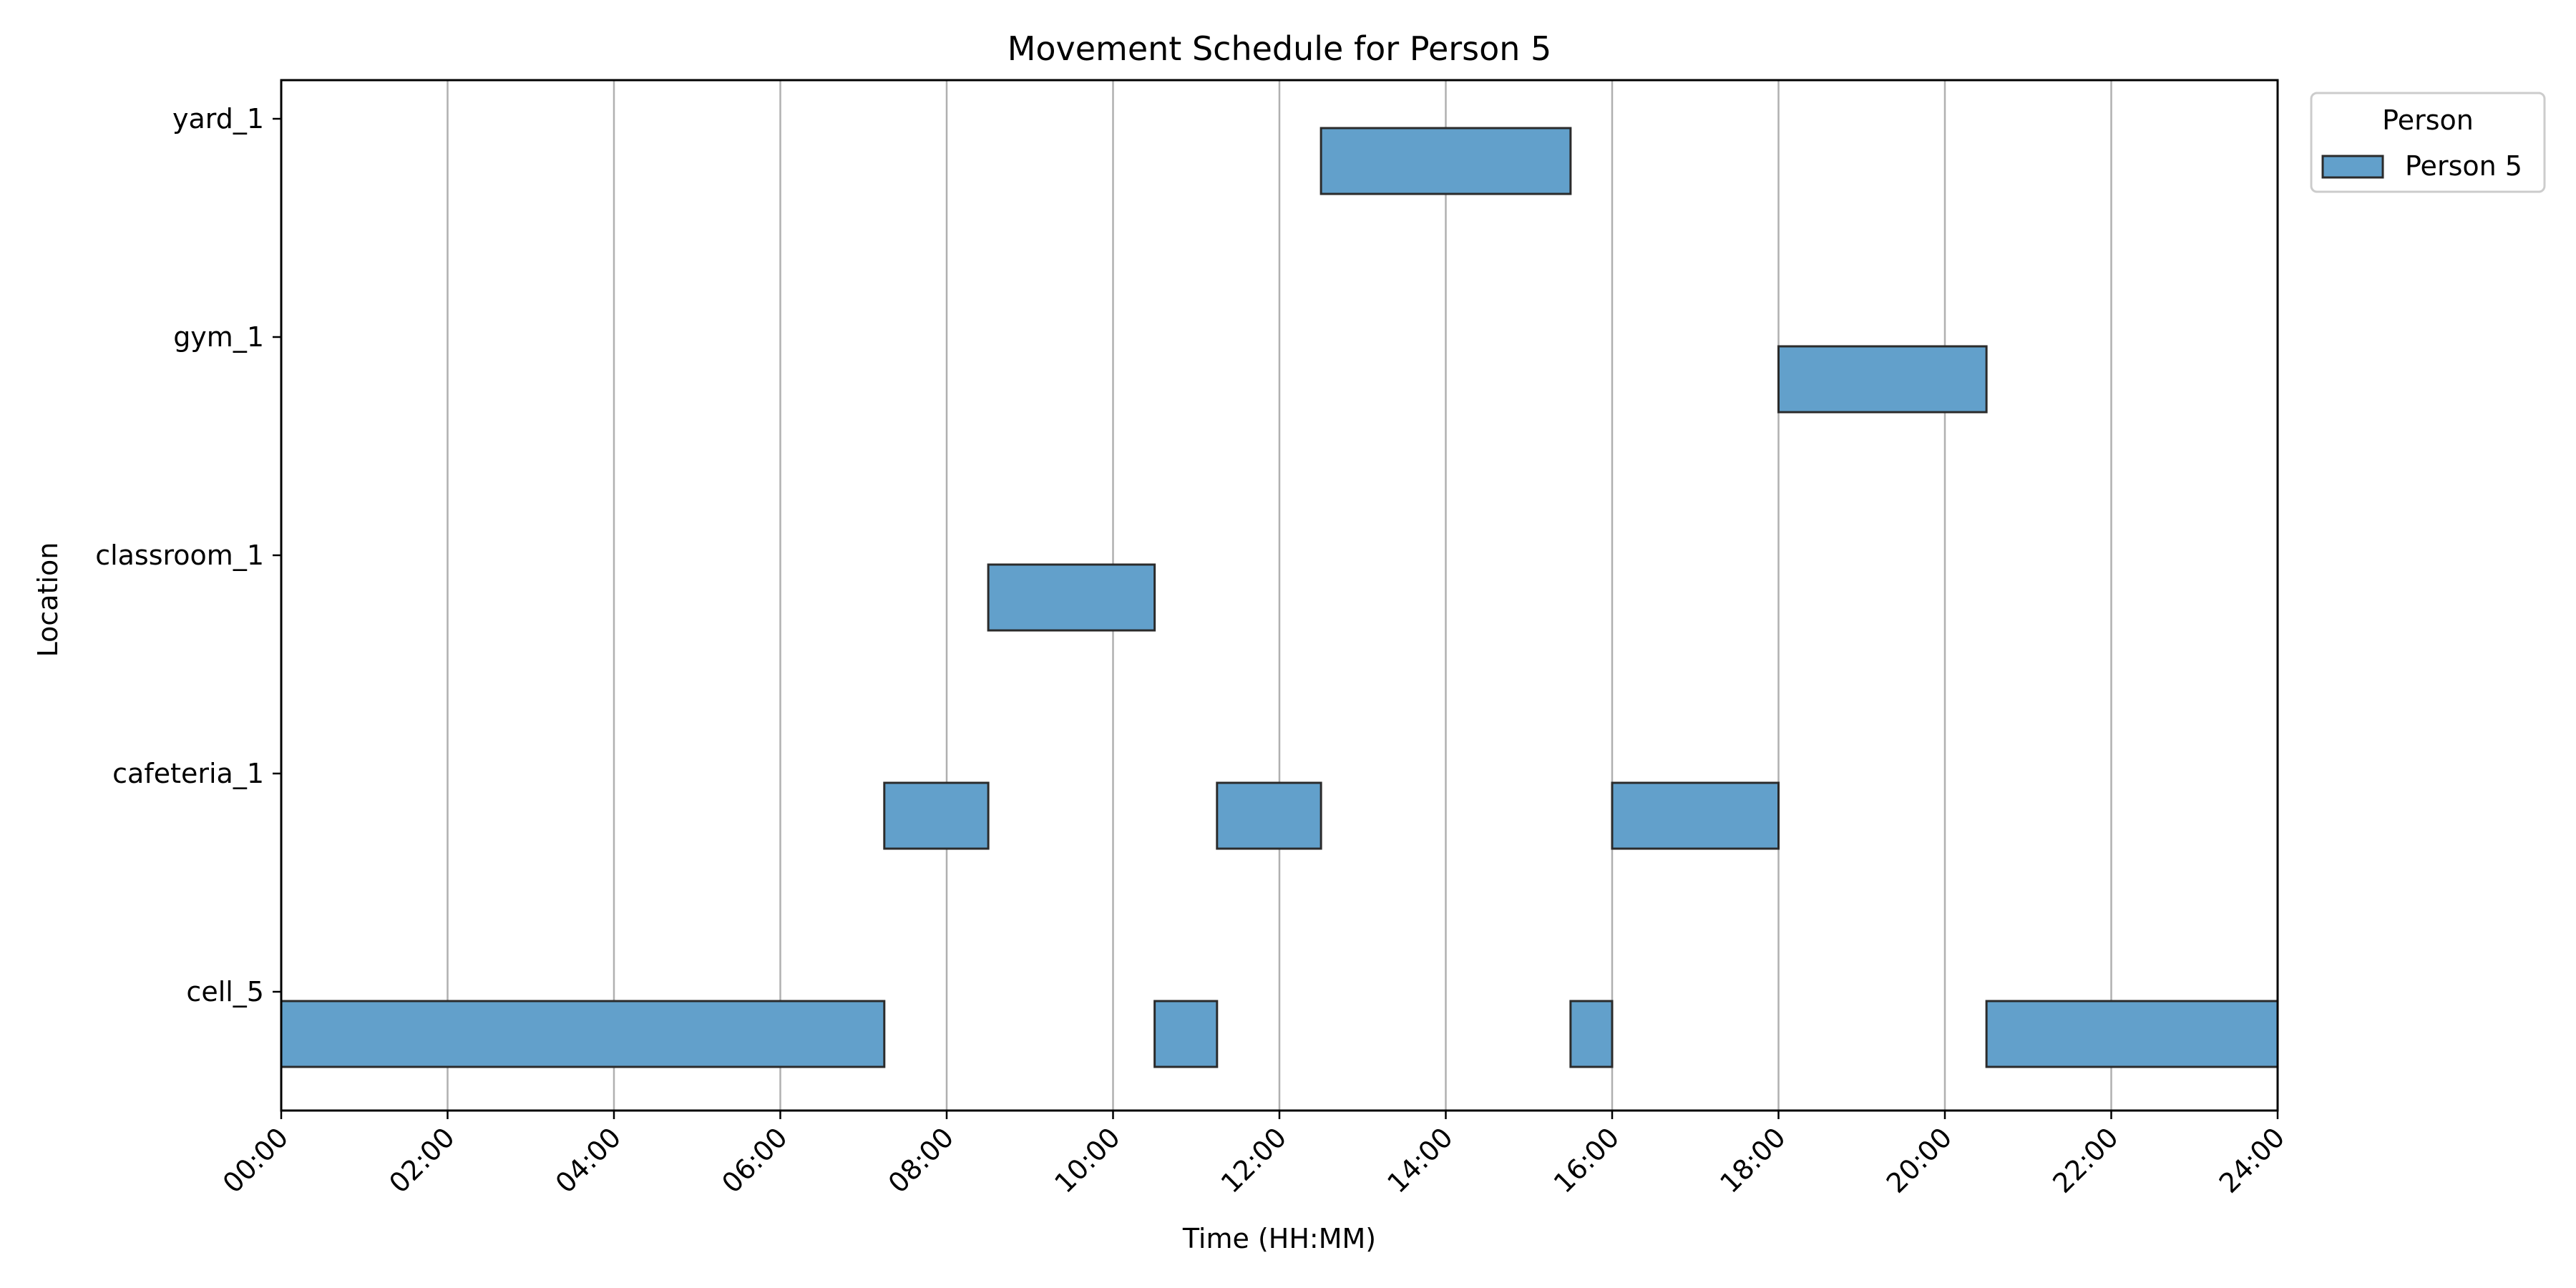 This screenshot has height=1288, width=2576. What do you see at coordinates (188, 773) in the screenshot?
I see `y-tick-label: cafeteria_1` at bounding box center [188, 773].